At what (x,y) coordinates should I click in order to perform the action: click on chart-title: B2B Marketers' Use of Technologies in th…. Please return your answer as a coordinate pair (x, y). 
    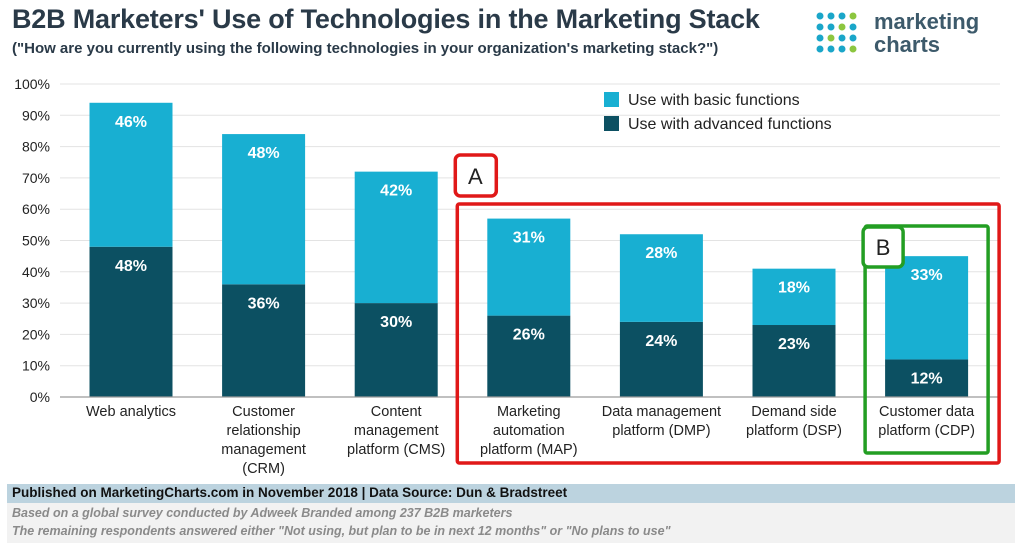
    Looking at the image, I should click on (386, 19).